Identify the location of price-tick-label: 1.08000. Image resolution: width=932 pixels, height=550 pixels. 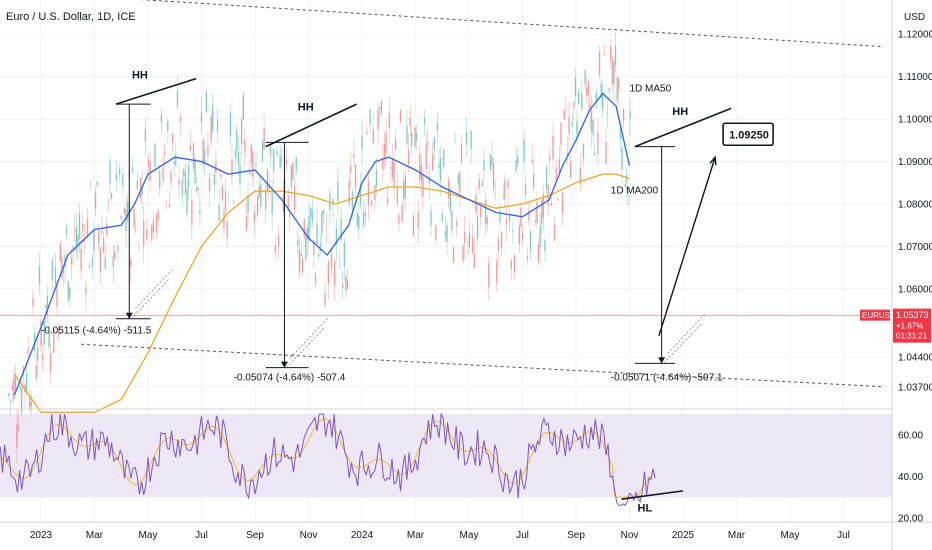
(915, 205).